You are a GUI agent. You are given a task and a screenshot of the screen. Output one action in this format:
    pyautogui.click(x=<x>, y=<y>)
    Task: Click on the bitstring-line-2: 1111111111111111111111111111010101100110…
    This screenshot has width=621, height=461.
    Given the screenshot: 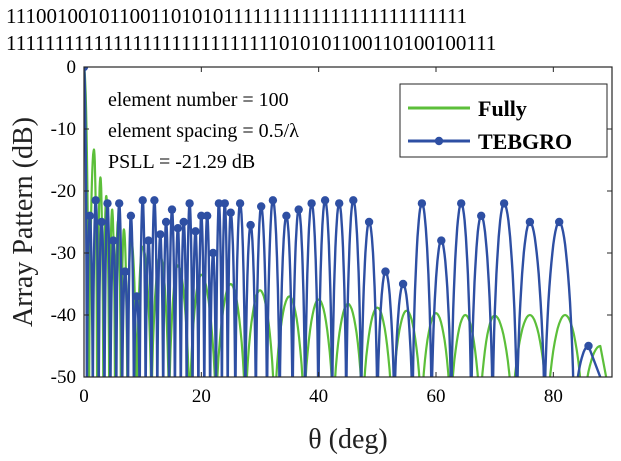 What is the action you would take?
    pyautogui.click(x=251, y=43)
    